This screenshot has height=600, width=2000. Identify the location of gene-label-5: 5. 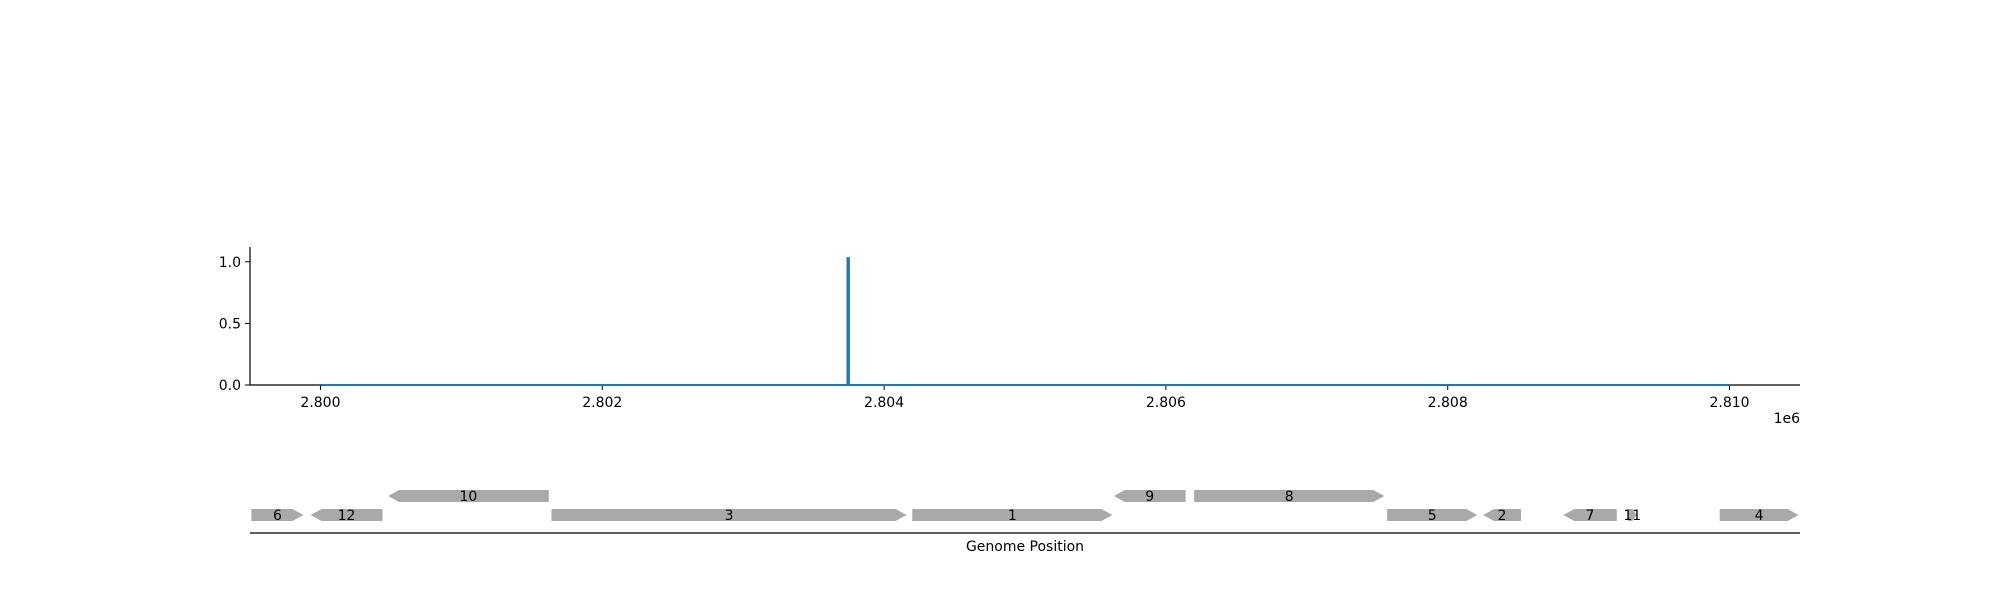
(1432, 516).